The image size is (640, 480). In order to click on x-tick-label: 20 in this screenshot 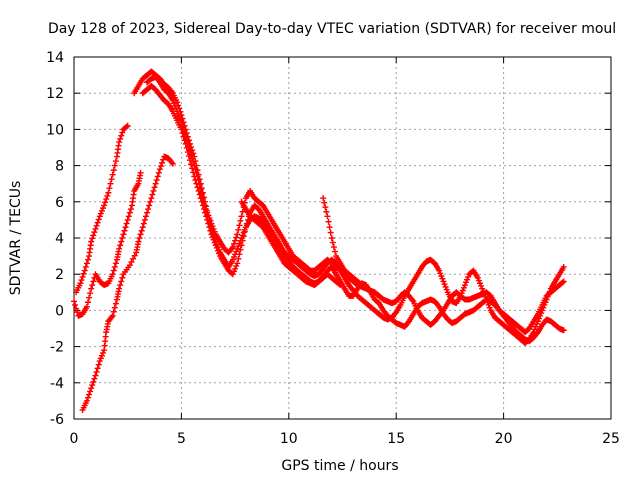, I will do `click(504, 439)`.